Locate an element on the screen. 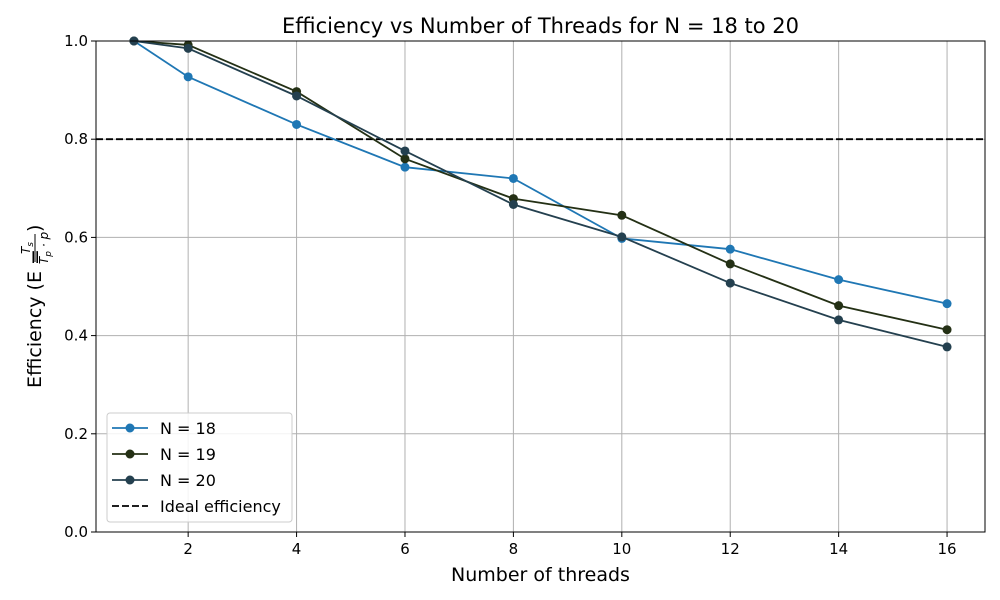 This screenshot has width=1000, height=600. legend-label: N = 19 is located at coordinates (188, 454).